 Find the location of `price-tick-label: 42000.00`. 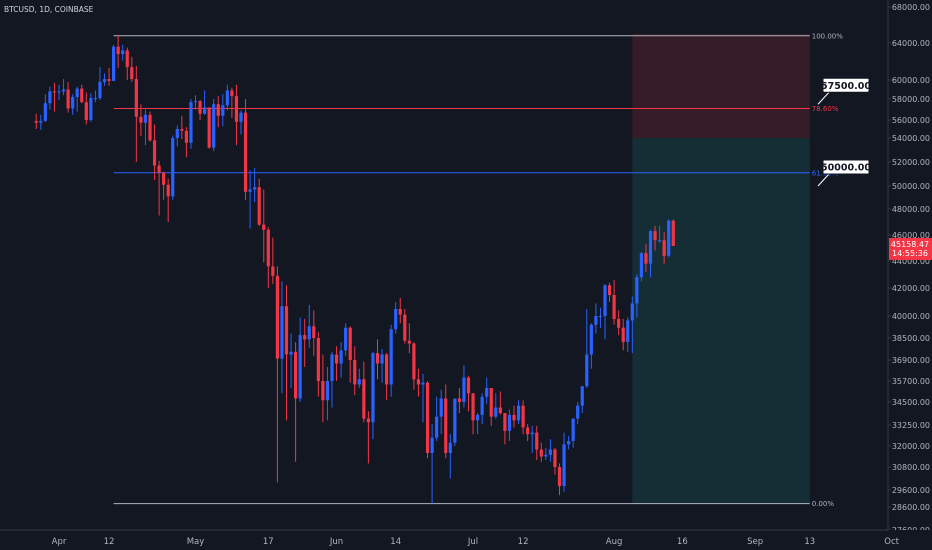

price-tick-label: 42000.00 is located at coordinates (911, 288).